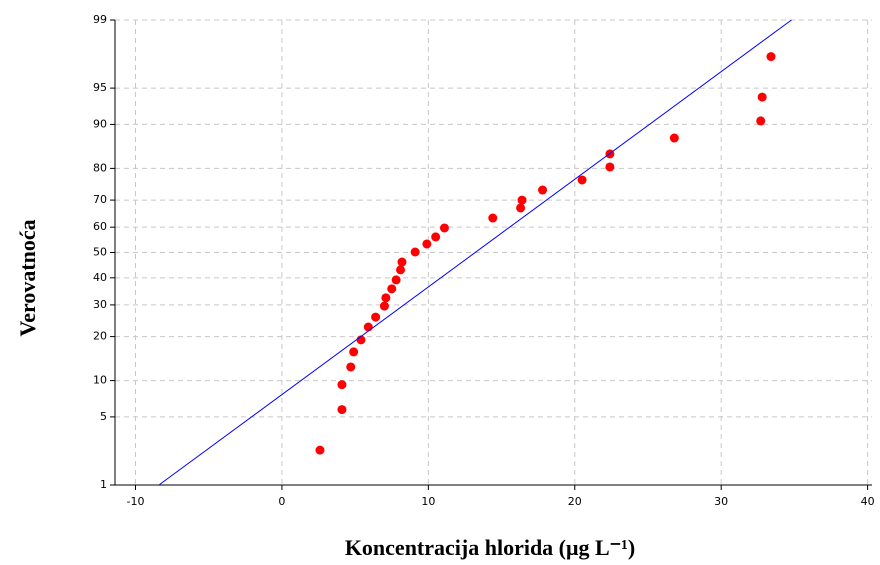 The height and width of the screenshot is (565, 880). I want to click on x-axis-title: Koncentracija hlorida (μg L⁻¹), so click(490, 547).